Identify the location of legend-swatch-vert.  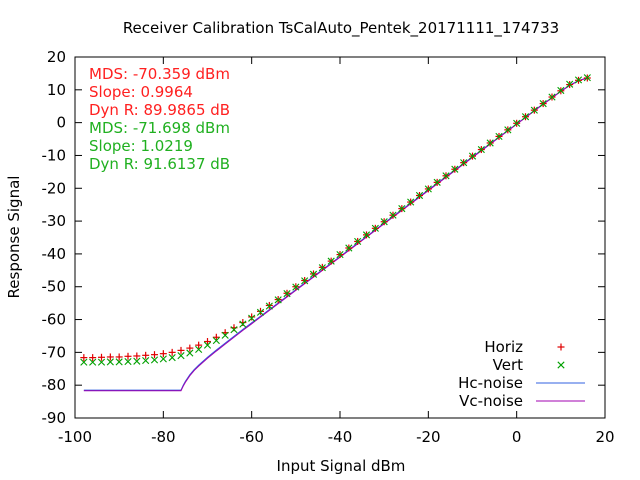
(561, 365).